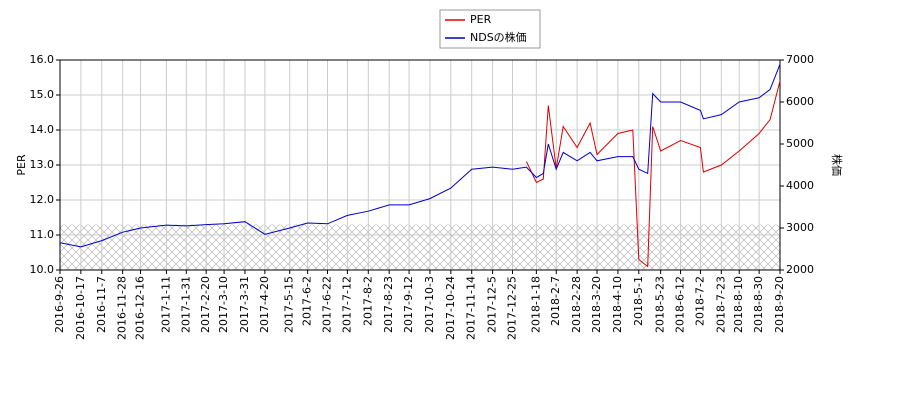 The image size is (900, 404). Describe the element at coordinates (738, 304) in the screenshot. I see `x-tick-label: 2018-8-10` at that location.